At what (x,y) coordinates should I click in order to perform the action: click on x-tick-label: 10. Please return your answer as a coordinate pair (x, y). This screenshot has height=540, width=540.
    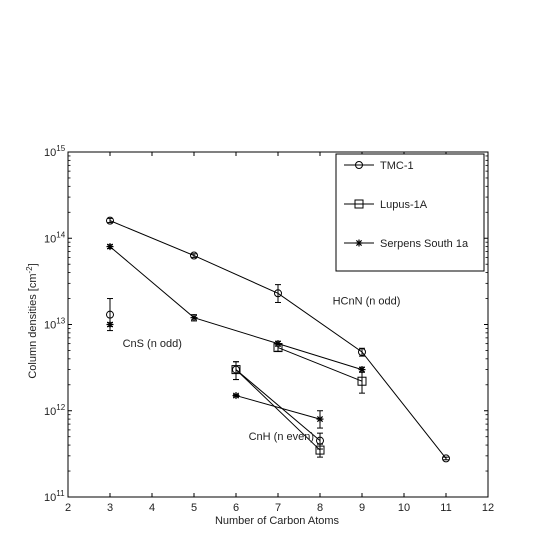
    Looking at the image, I should click on (404, 508).